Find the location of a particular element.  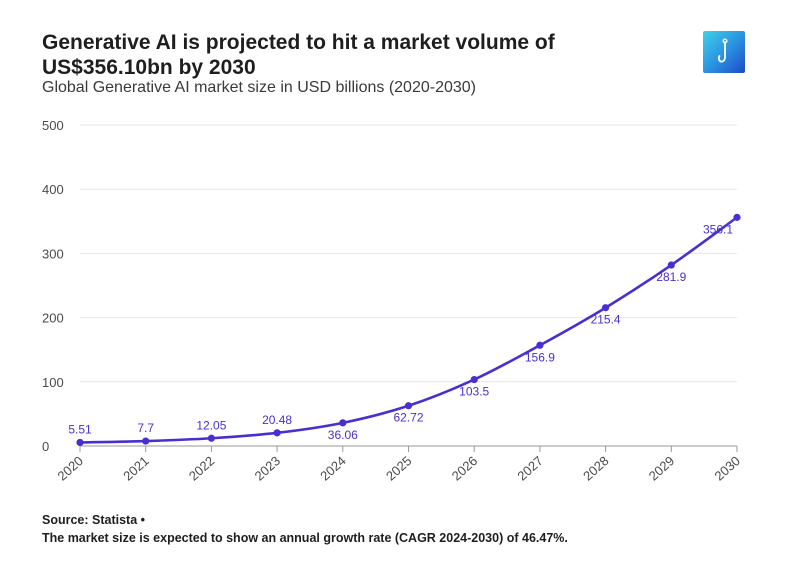

x-tick-label: 2026 is located at coordinates (465, 468).